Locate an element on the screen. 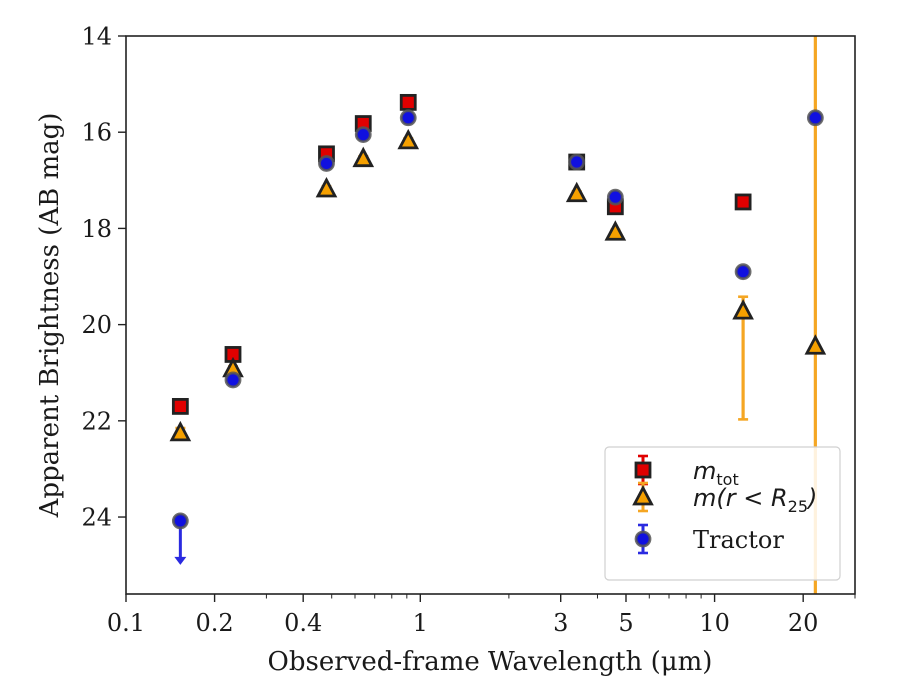 This screenshot has height=700, width=900. x-tick-label: 0.2 is located at coordinates (215, 623).